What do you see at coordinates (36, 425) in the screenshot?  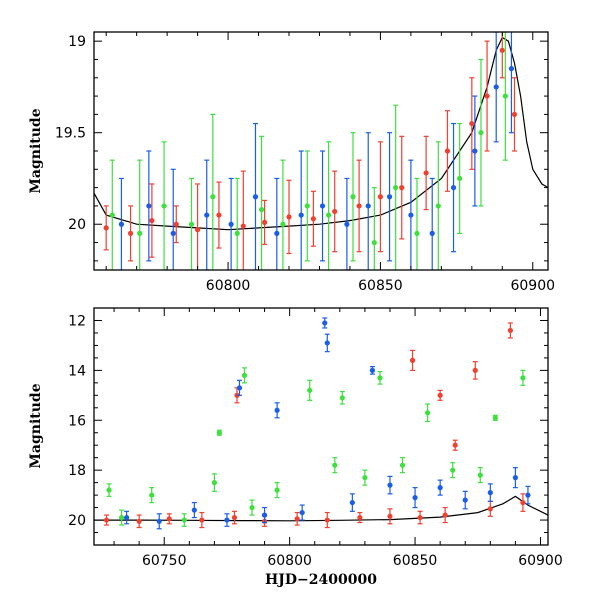 I see `bottom-y-axis-label: Magnitude` at bounding box center [36, 425].